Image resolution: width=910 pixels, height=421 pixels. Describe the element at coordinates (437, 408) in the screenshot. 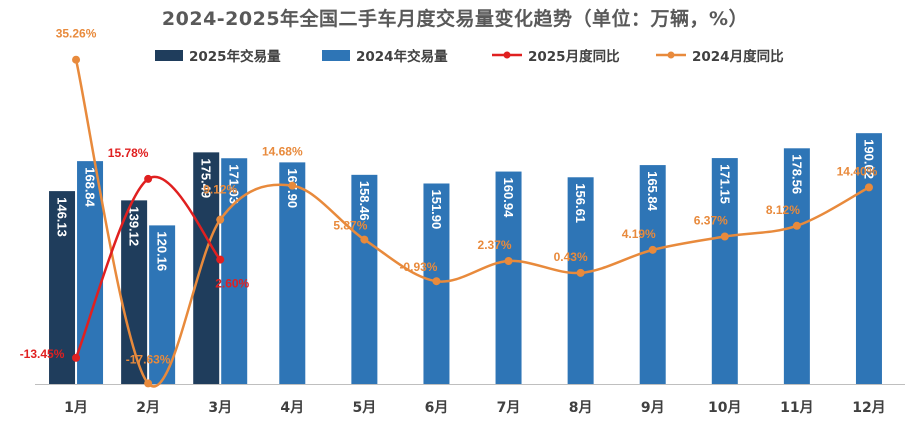

I see `x-tick-label: 6月` at that location.